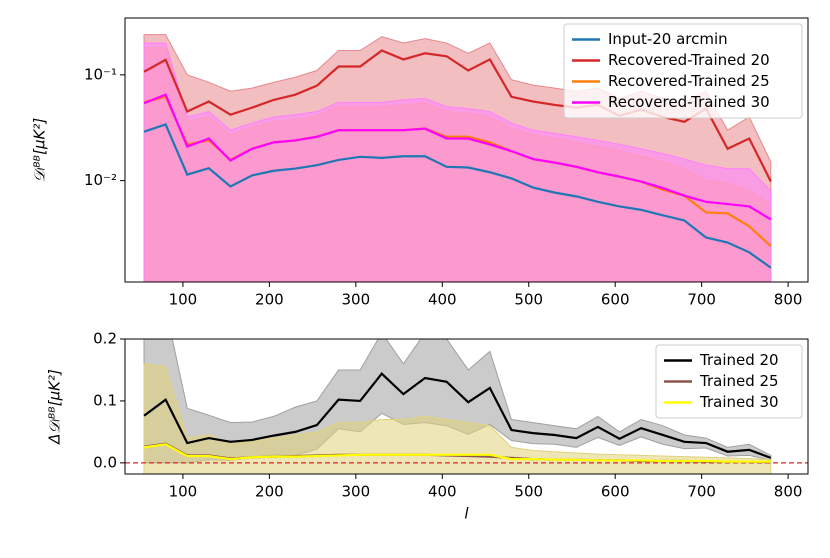  What do you see at coordinates (689, 102) in the screenshot?
I see `legend-label: Recovered-Trained 30` at bounding box center [689, 102].